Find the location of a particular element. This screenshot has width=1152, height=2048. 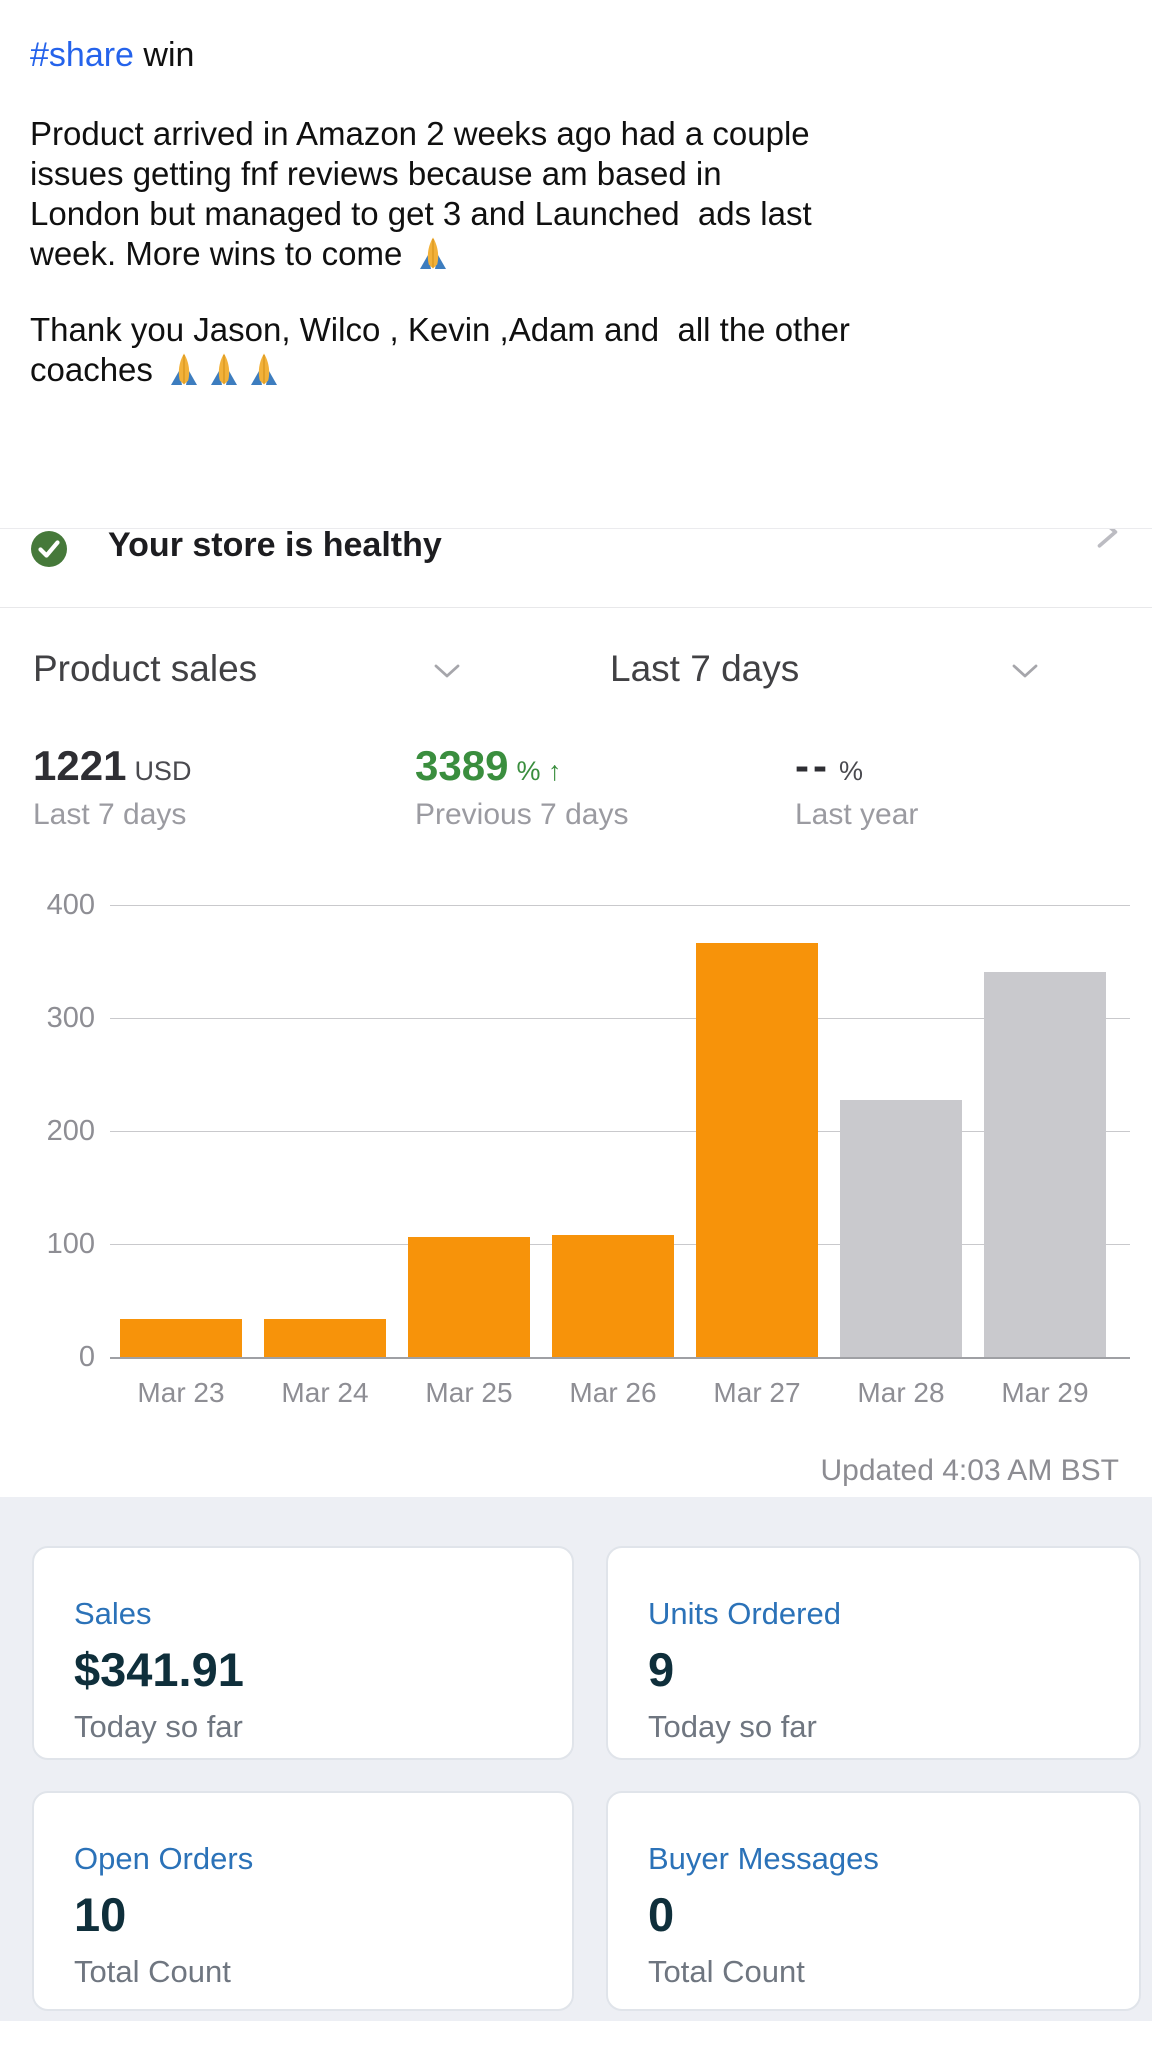

y-axis-label: 200 is located at coordinates (70, 1131).